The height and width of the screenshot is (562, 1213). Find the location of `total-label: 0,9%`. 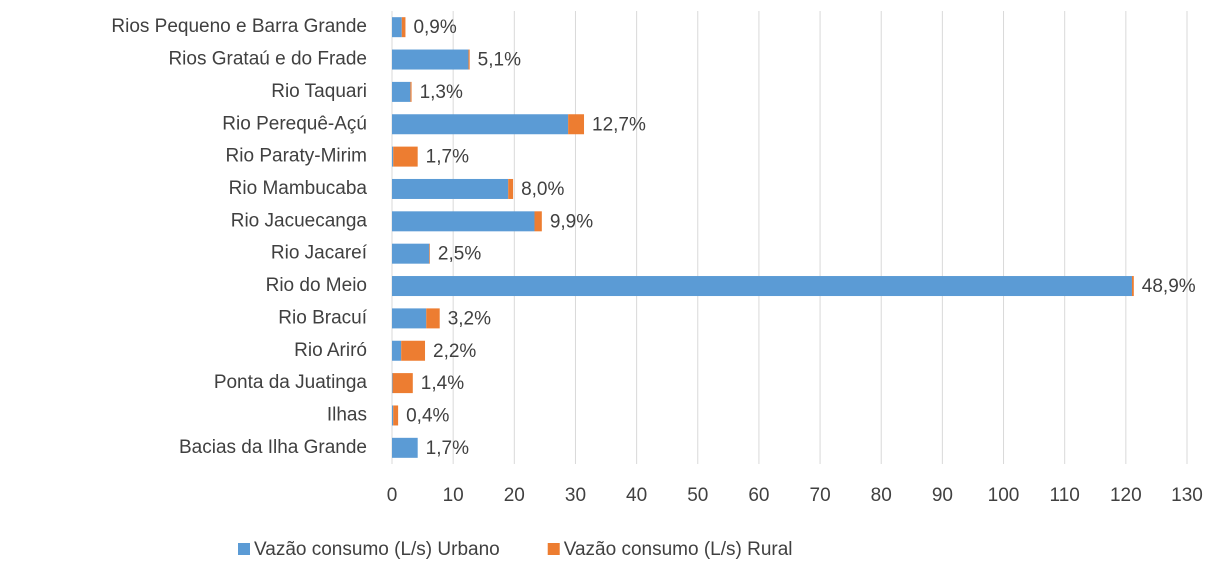

total-label: 0,9% is located at coordinates (434, 27).